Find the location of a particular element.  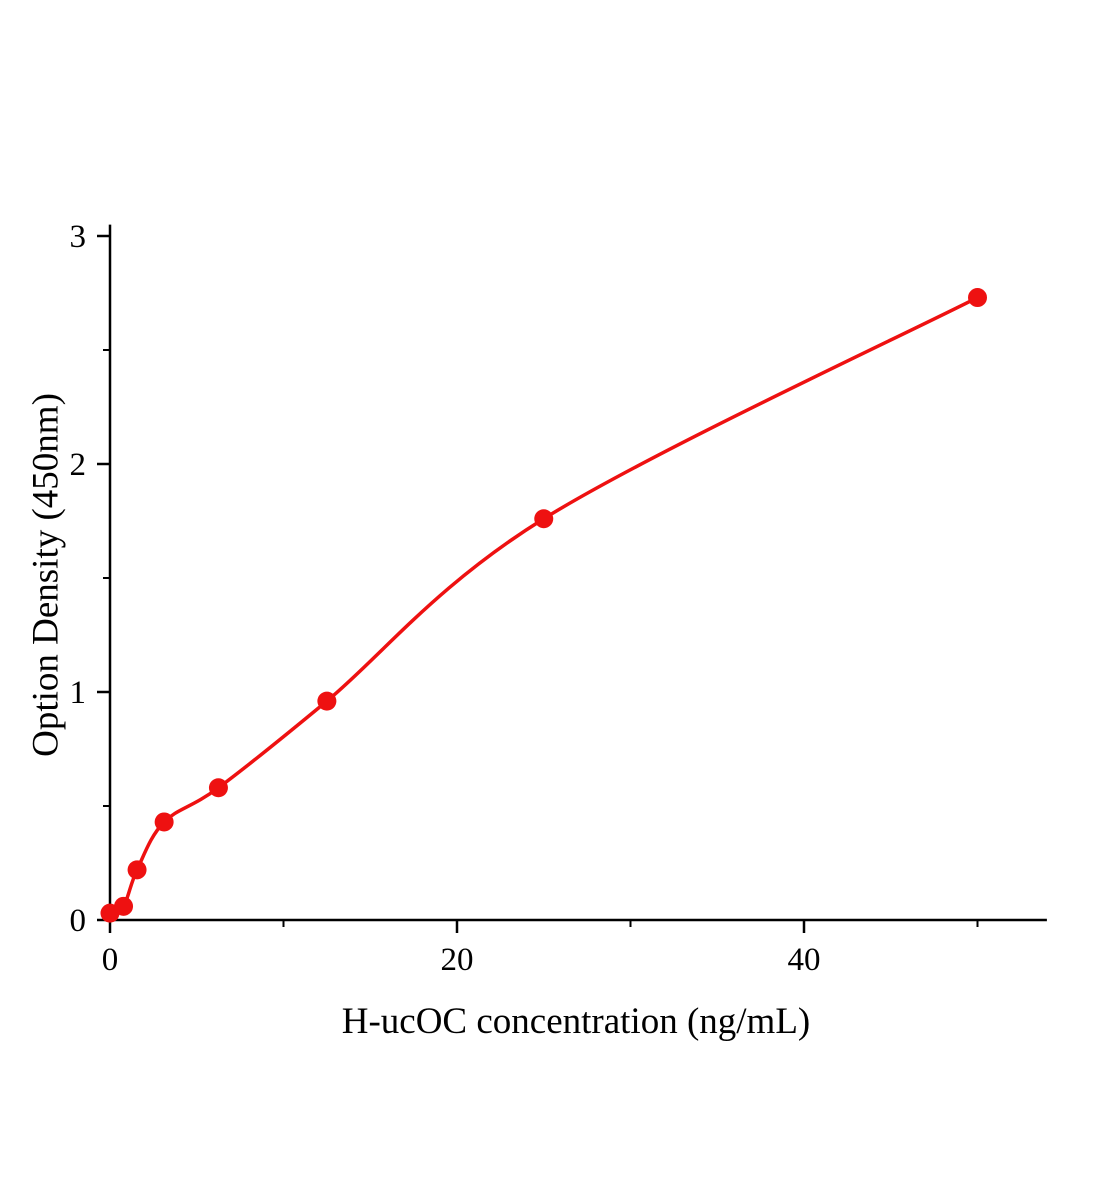

x-axis-label: H-ucOC concentration (ng/mL) is located at coordinates (576, 1021).